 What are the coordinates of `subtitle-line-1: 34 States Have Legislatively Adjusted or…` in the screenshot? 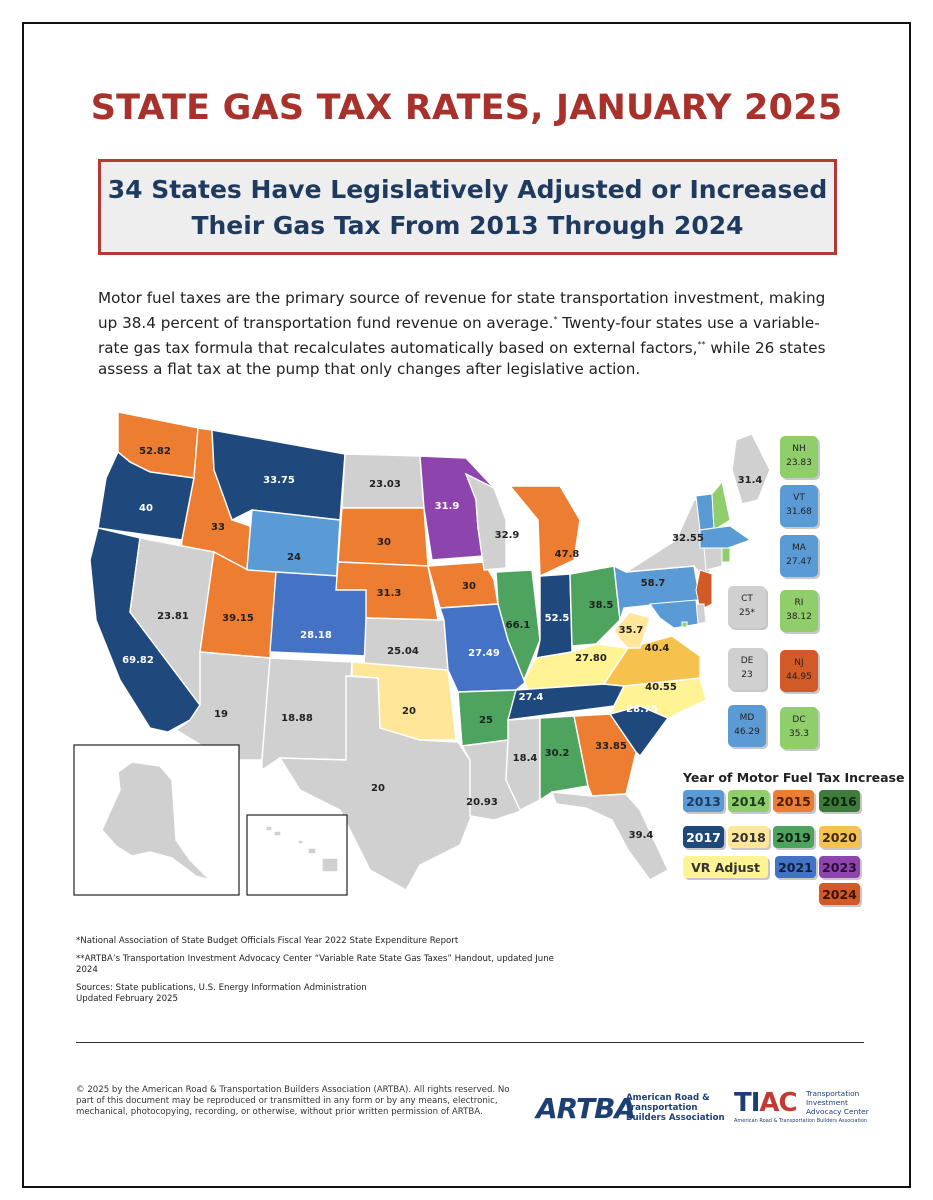 It's located at (467, 189).